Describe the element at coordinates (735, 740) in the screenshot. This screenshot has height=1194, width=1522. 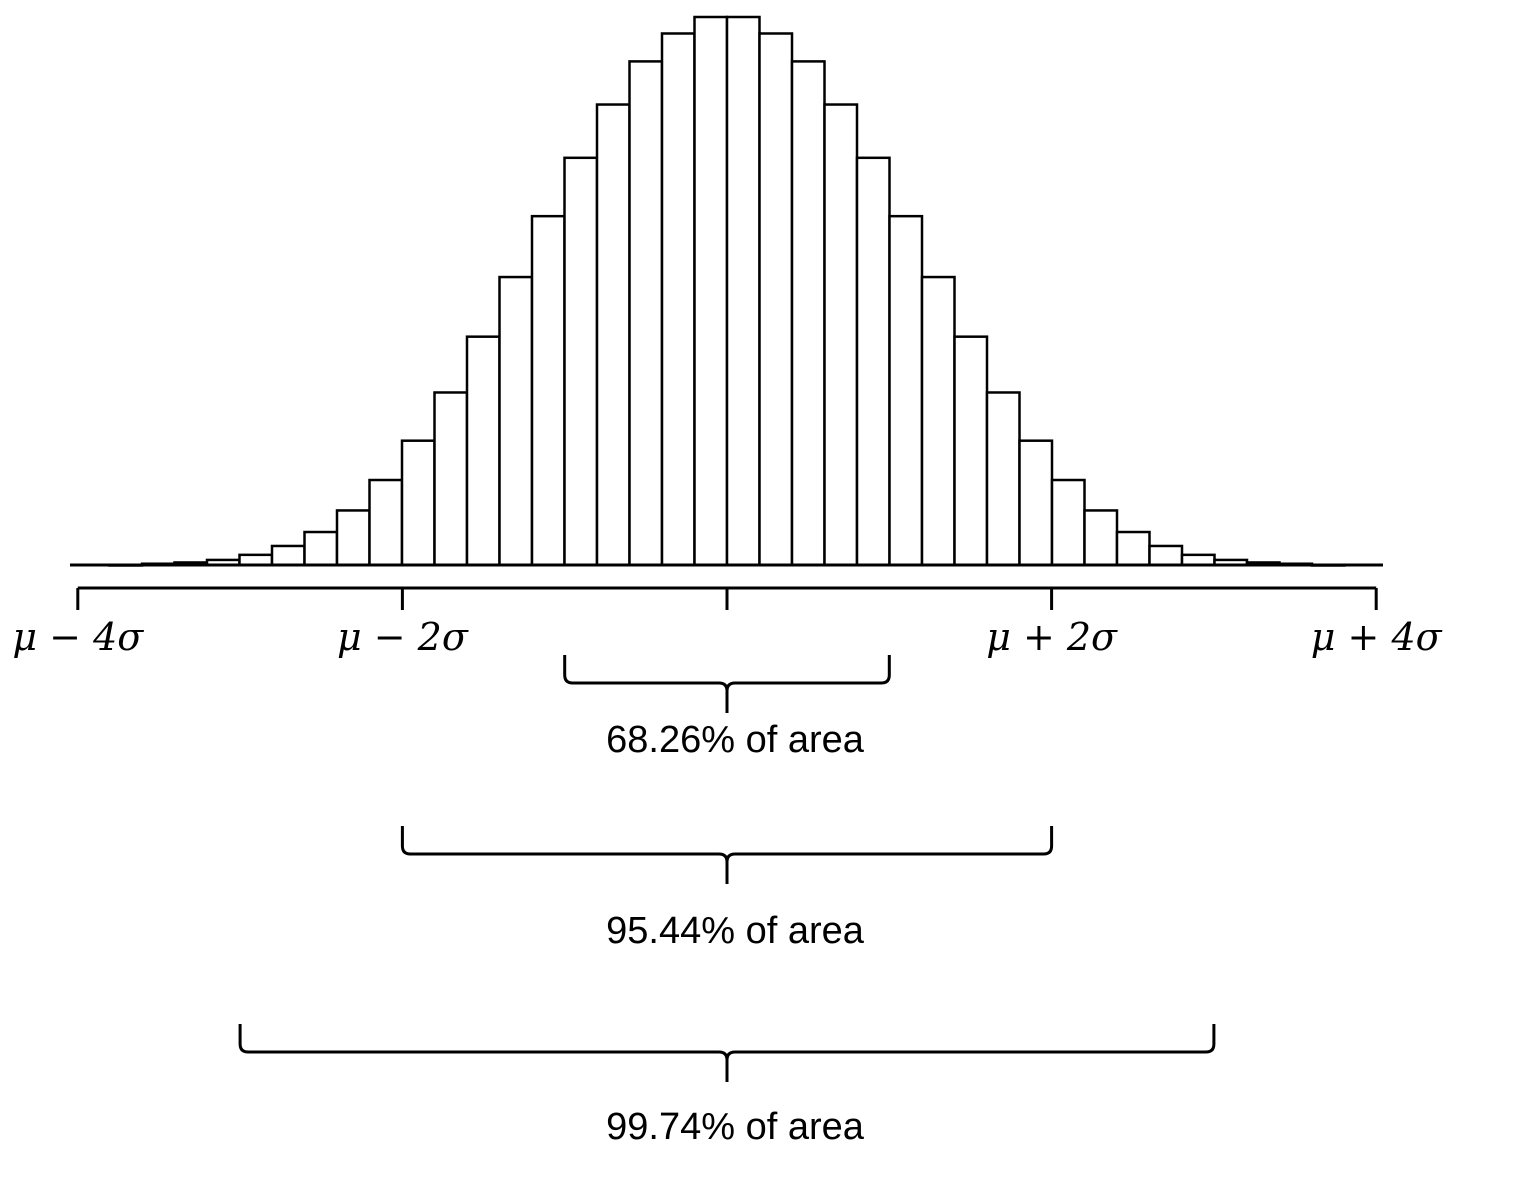
I see `area-label: 68.26% of area` at that location.